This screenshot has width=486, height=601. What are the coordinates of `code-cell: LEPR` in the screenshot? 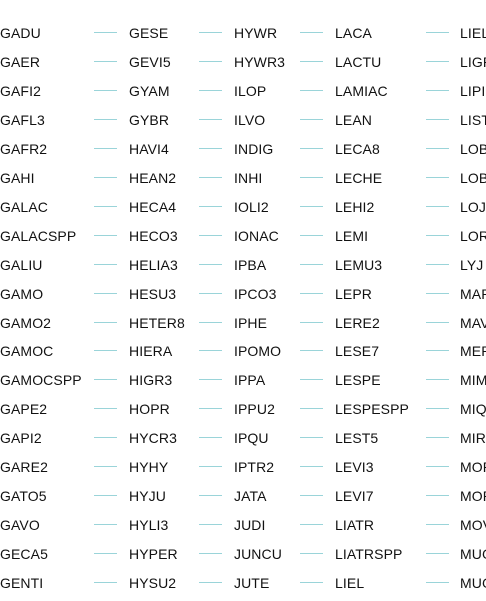 It's located at (353, 294).